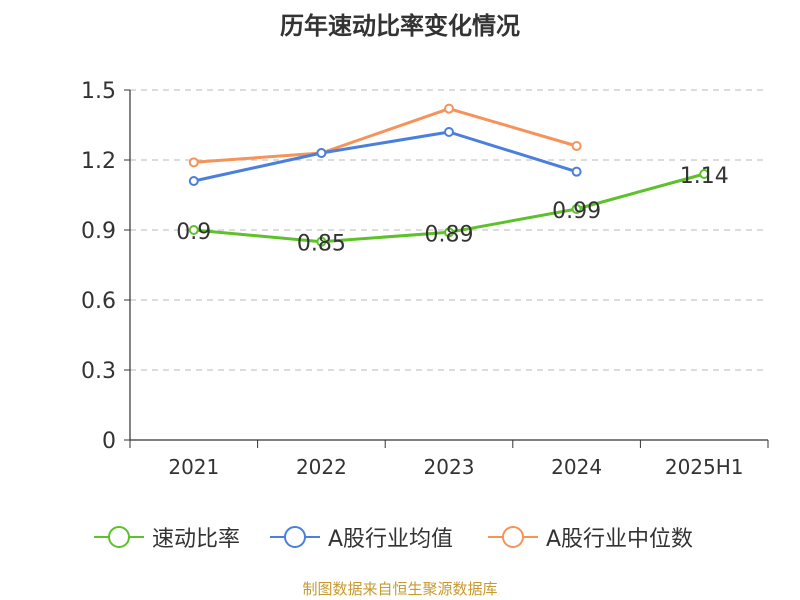  I want to click on chart-title: 历年速动比率变化情况, so click(400, 26).